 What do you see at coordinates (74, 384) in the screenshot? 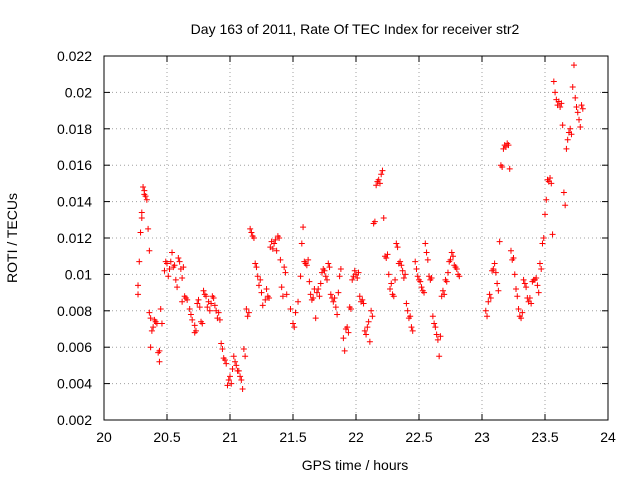
I see `y-tick-label: 0.004` at bounding box center [74, 384].